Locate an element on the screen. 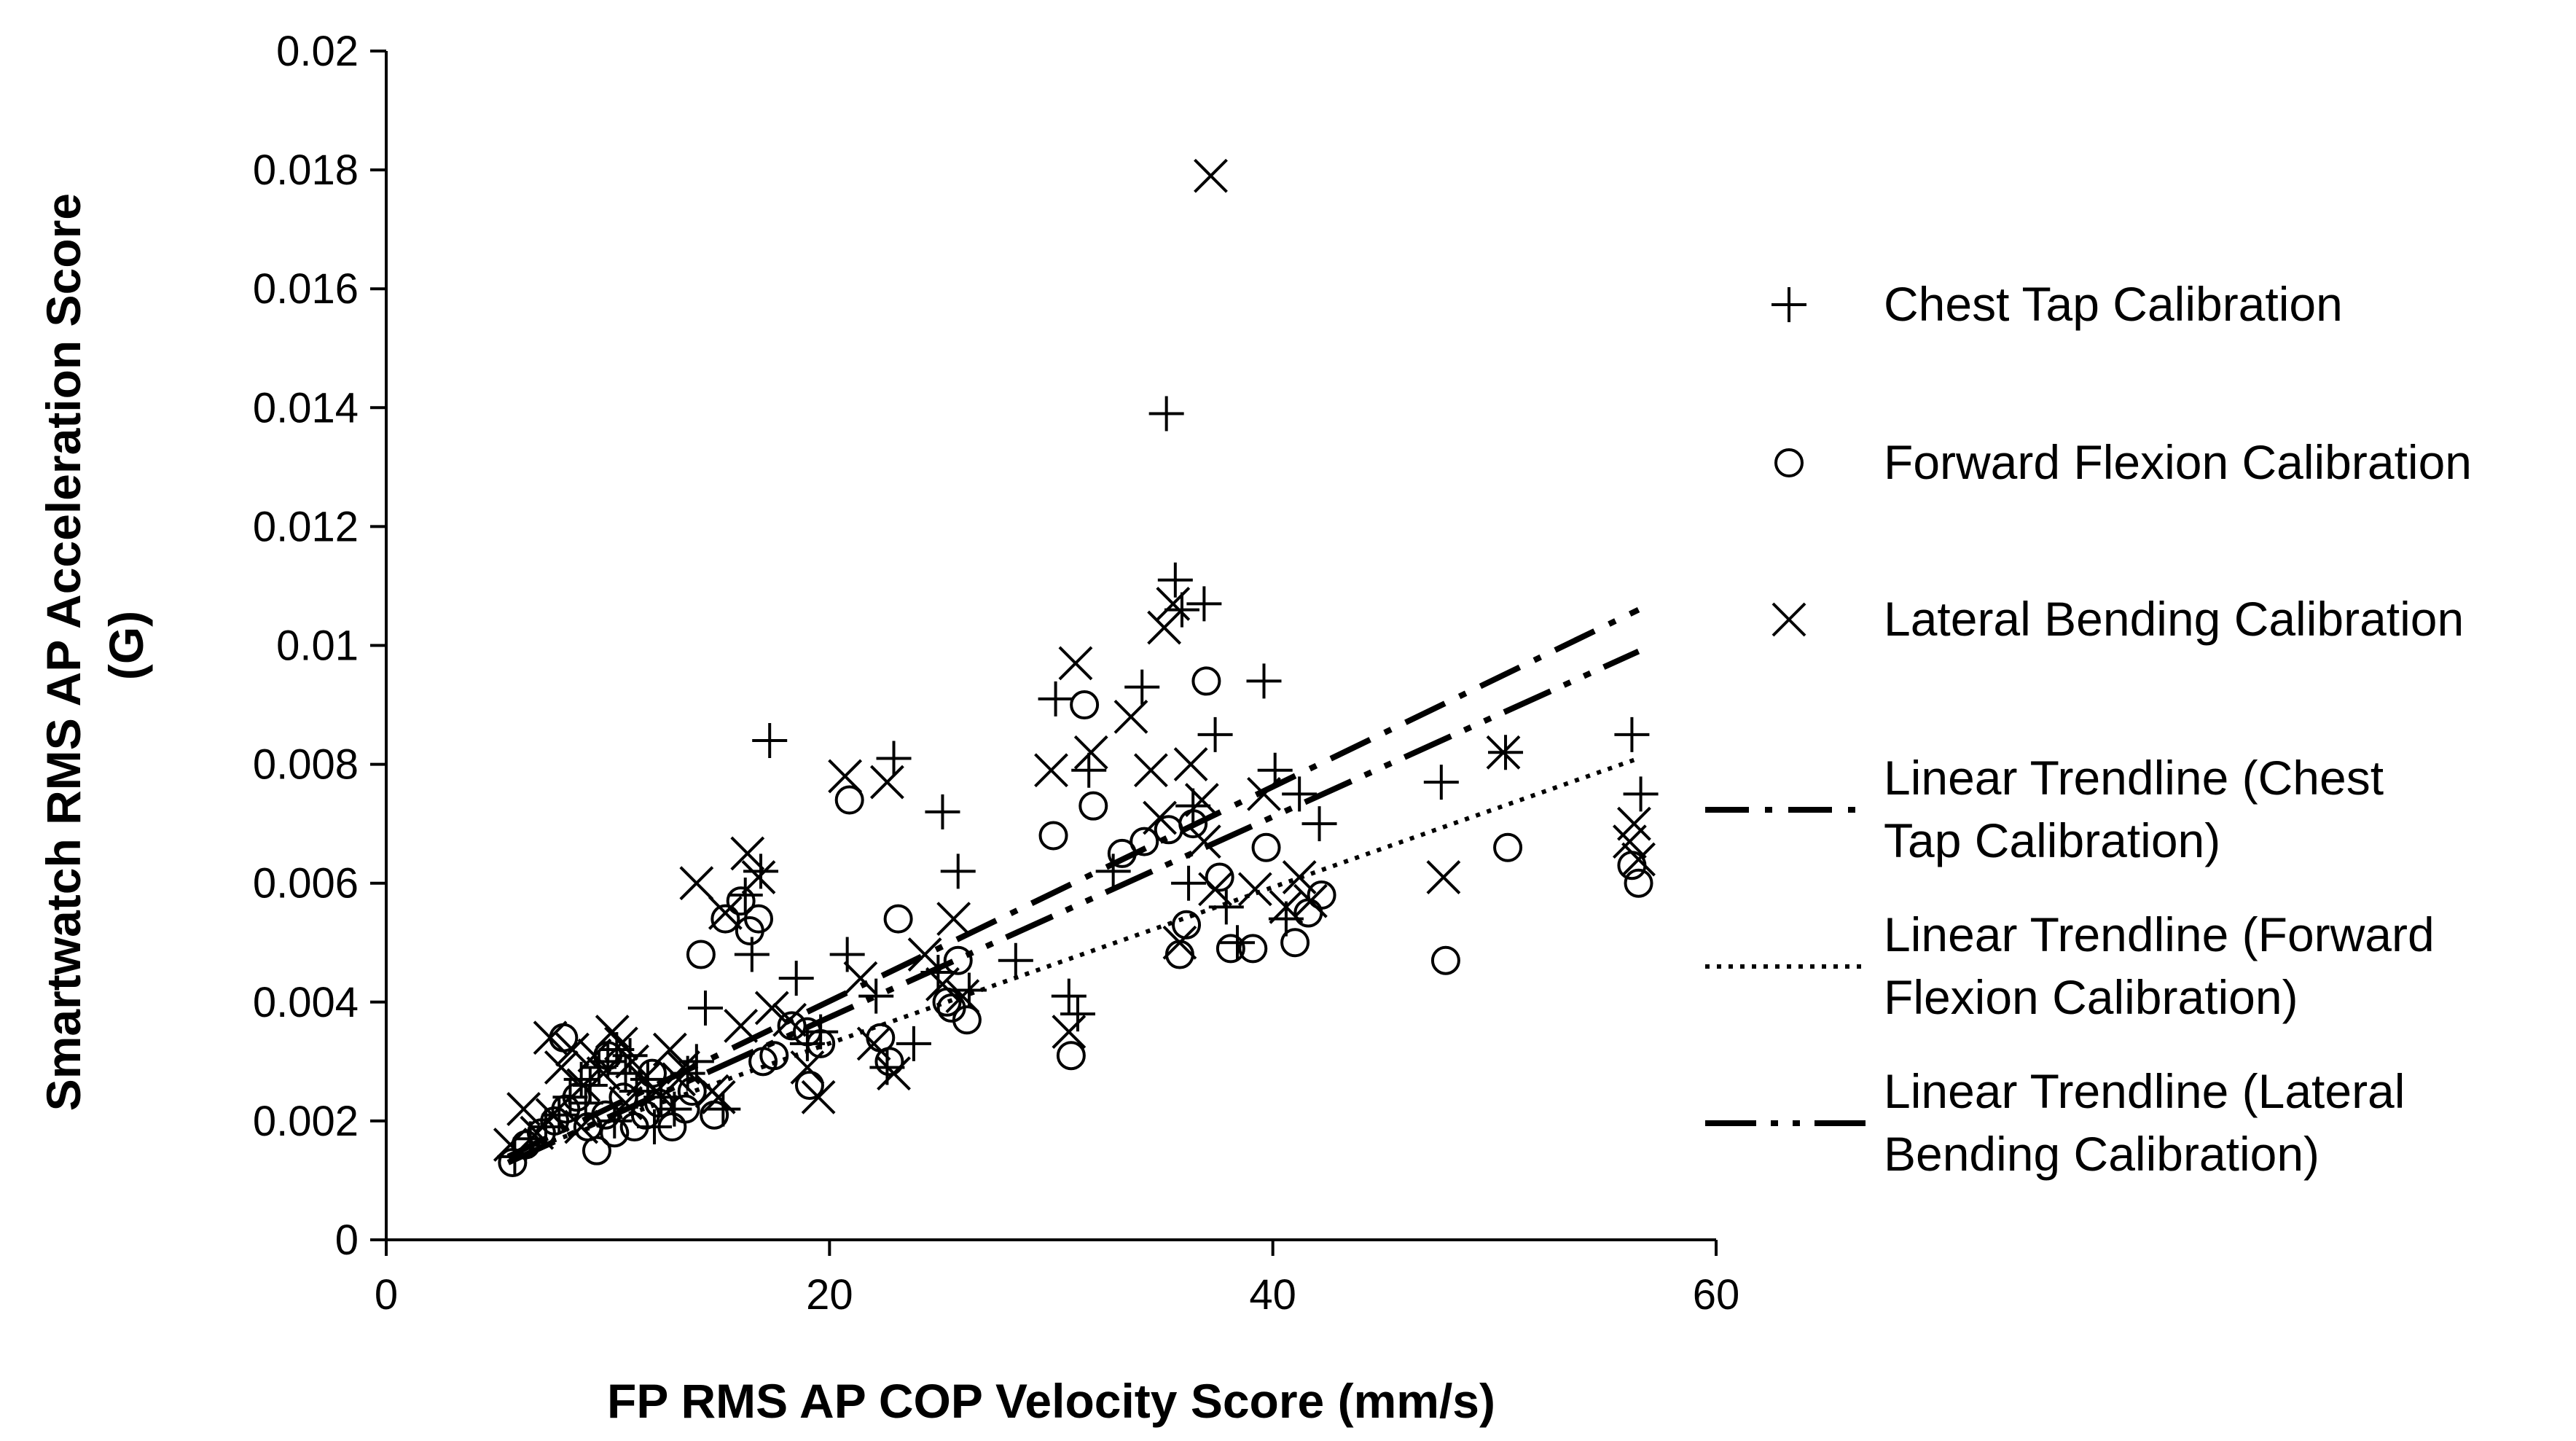 This screenshot has width=2576, height=1441. y-tick-label: 0.014 is located at coordinates (306, 407).